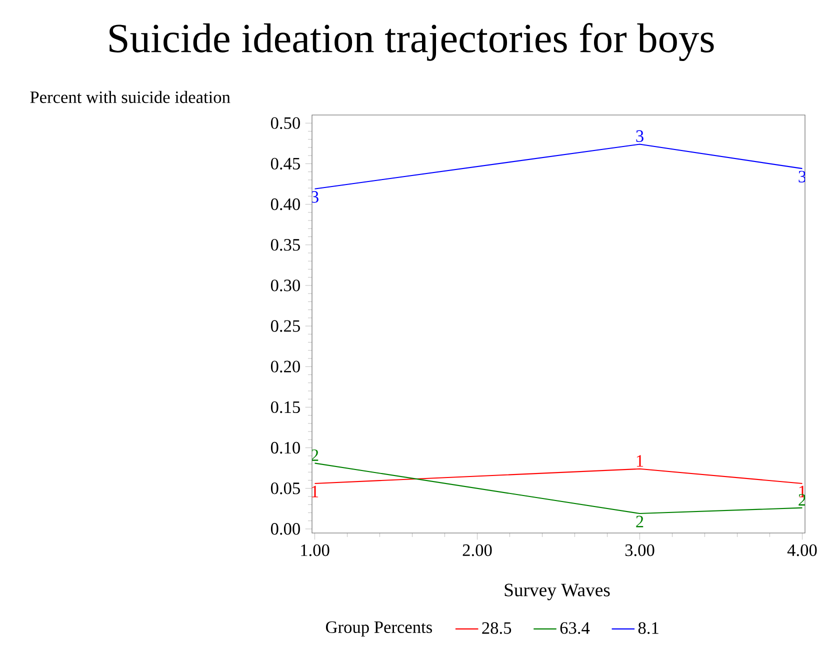 The width and height of the screenshot is (822, 669). I want to click on x-tick-label: 4.00, so click(802, 550).